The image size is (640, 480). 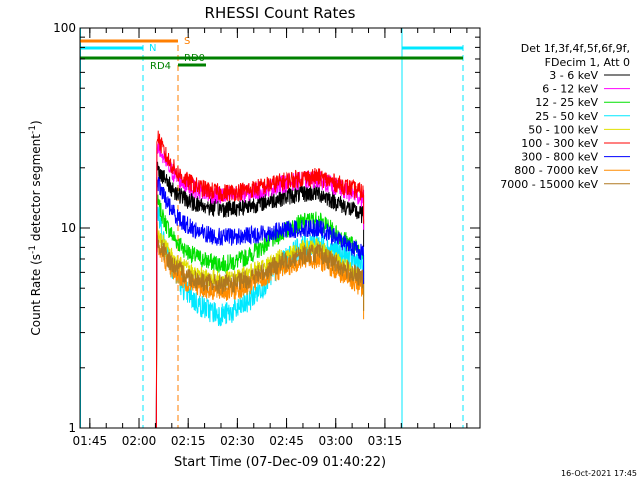 What do you see at coordinates (286, 441) in the screenshot?
I see `x-tick-label: 02:45` at bounding box center [286, 441].